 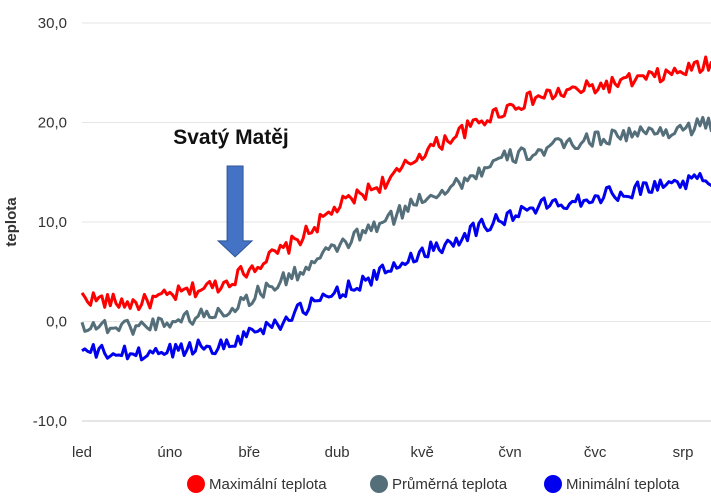 What do you see at coordinates (82, 452) in the screenshot?
I see `x-tick-label: led` at bounding box center [82, 452].